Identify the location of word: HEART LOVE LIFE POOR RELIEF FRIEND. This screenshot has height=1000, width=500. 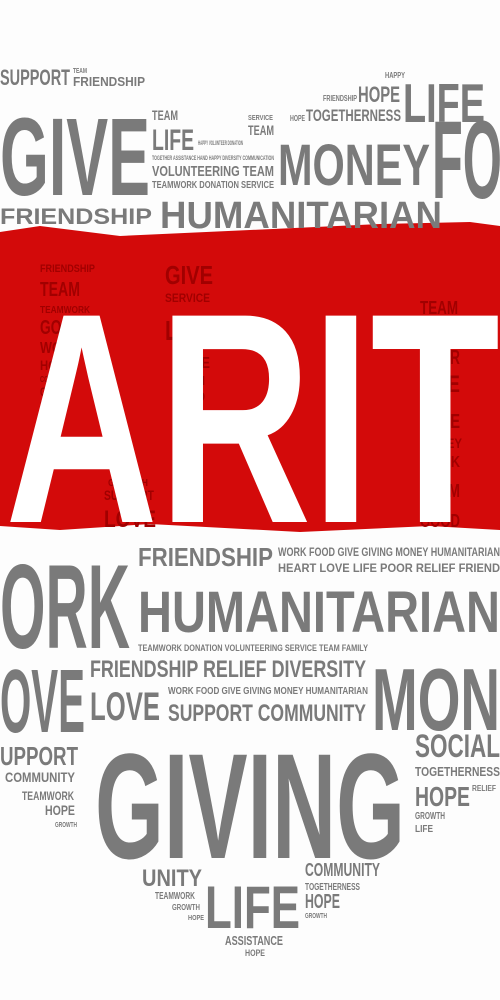
(389, 568).